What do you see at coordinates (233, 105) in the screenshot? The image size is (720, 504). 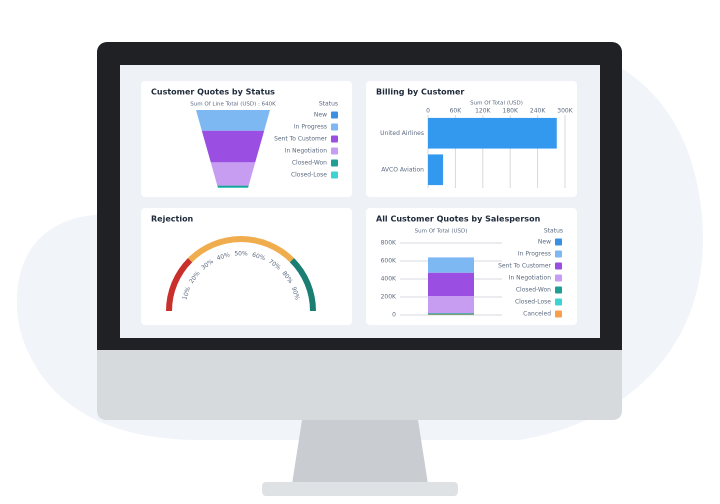 I see `subtitle: Sum Of Line Total (USD) : 640K` at bounding box center [233, 105].